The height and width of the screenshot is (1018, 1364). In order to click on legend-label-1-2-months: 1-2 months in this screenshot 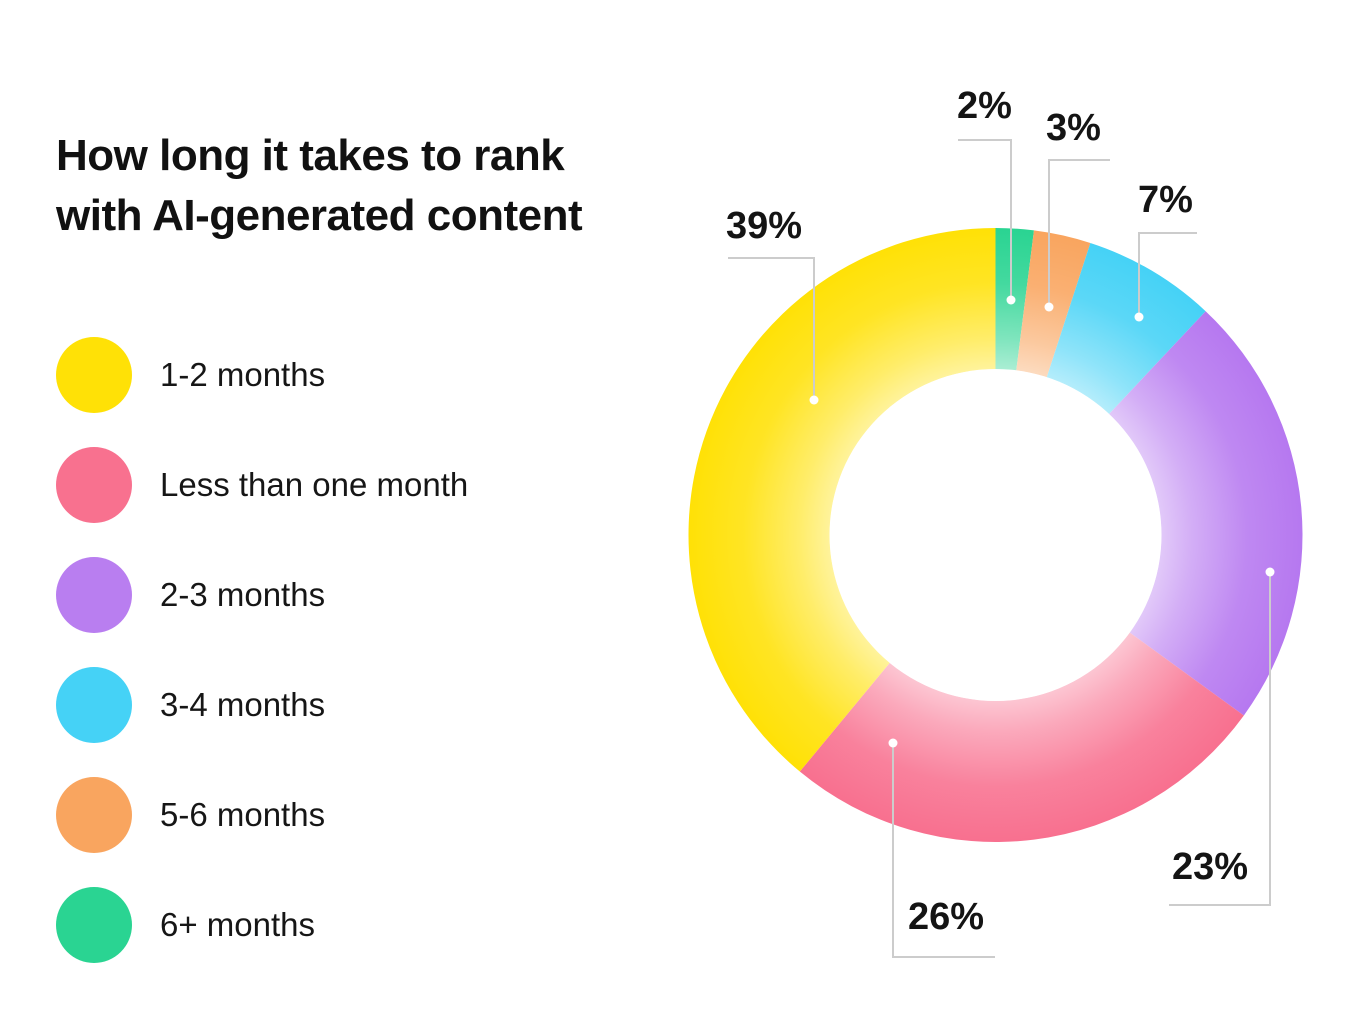, I will do `click(243, 374)`.